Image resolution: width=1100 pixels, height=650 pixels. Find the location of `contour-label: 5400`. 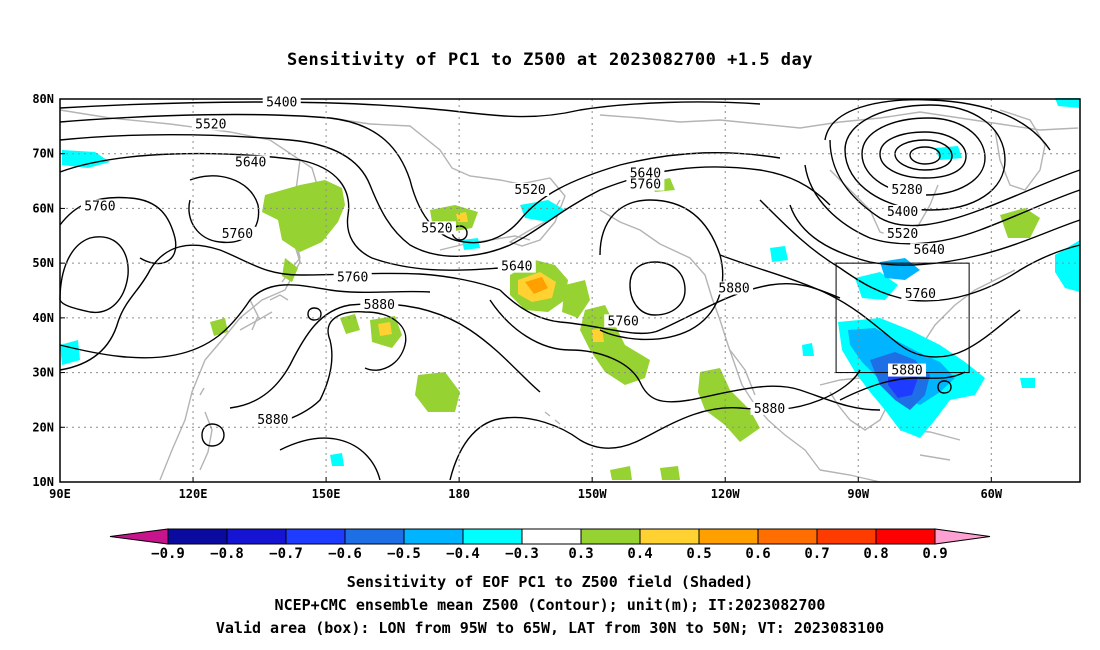

contour-label: 5400 is located at coordinates (902, 212).